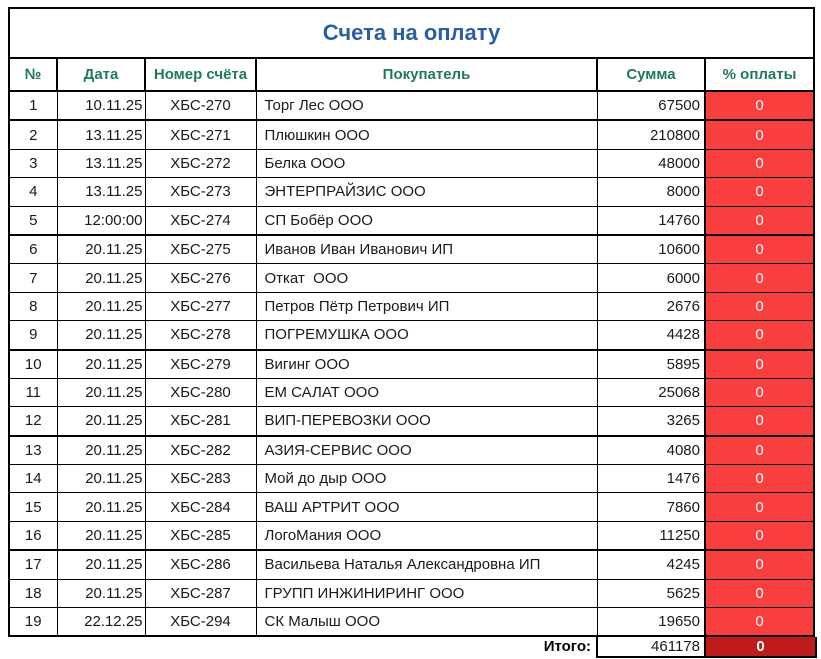 This screenshot has height=659, width=821. What do you see at coordinates (426, 507) in the screenshot?
I see `cell-buyer: ВАШ АРТРИТ ООО` at bounding box center [426, 507].